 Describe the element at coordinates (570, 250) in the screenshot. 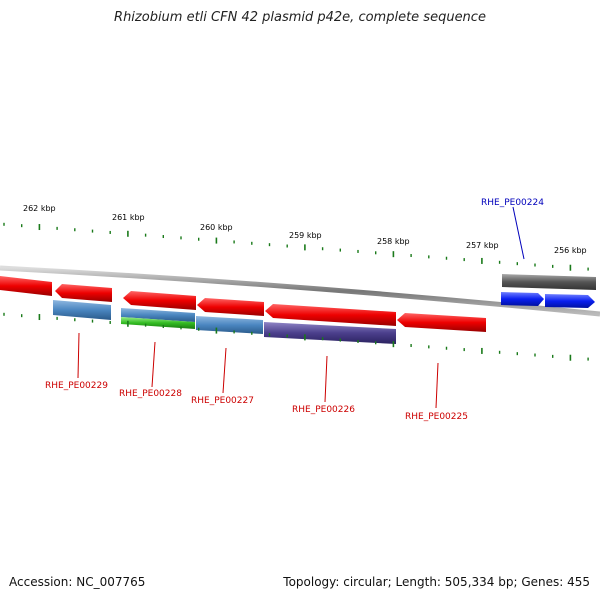

I see `scale-label: 256 kbp` at that location.